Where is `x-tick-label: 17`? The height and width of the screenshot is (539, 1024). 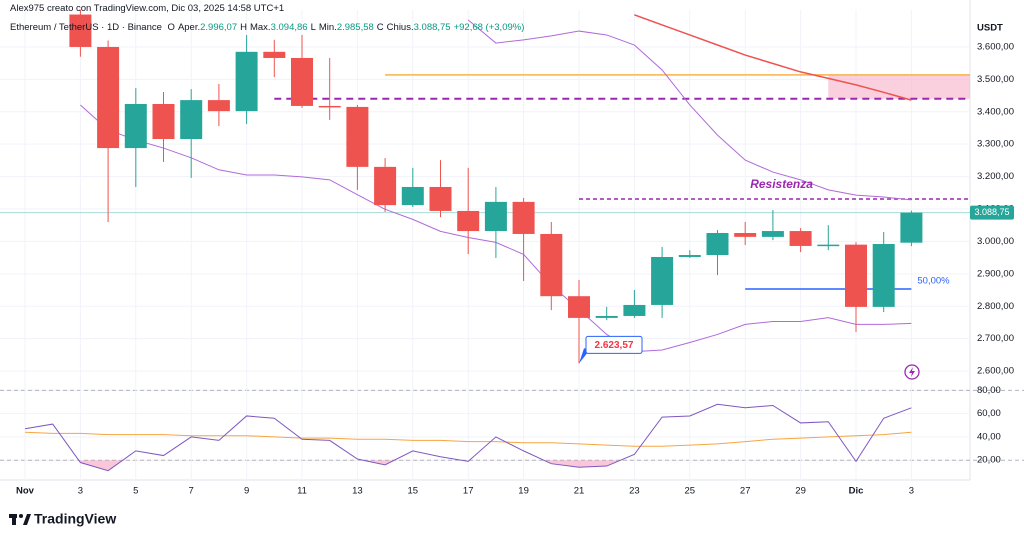 x-tick-label: 17 is located at coordinates (468, 491).